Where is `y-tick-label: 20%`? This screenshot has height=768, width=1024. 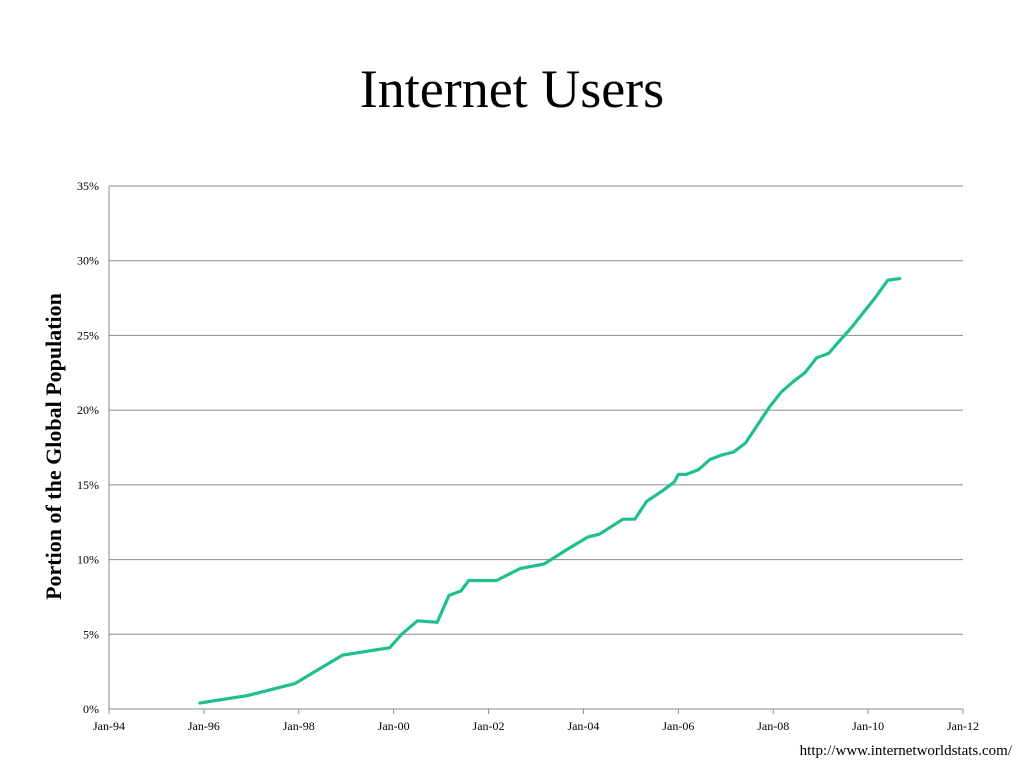
y-tick-label: 20% is located at coordinates (88, 410).